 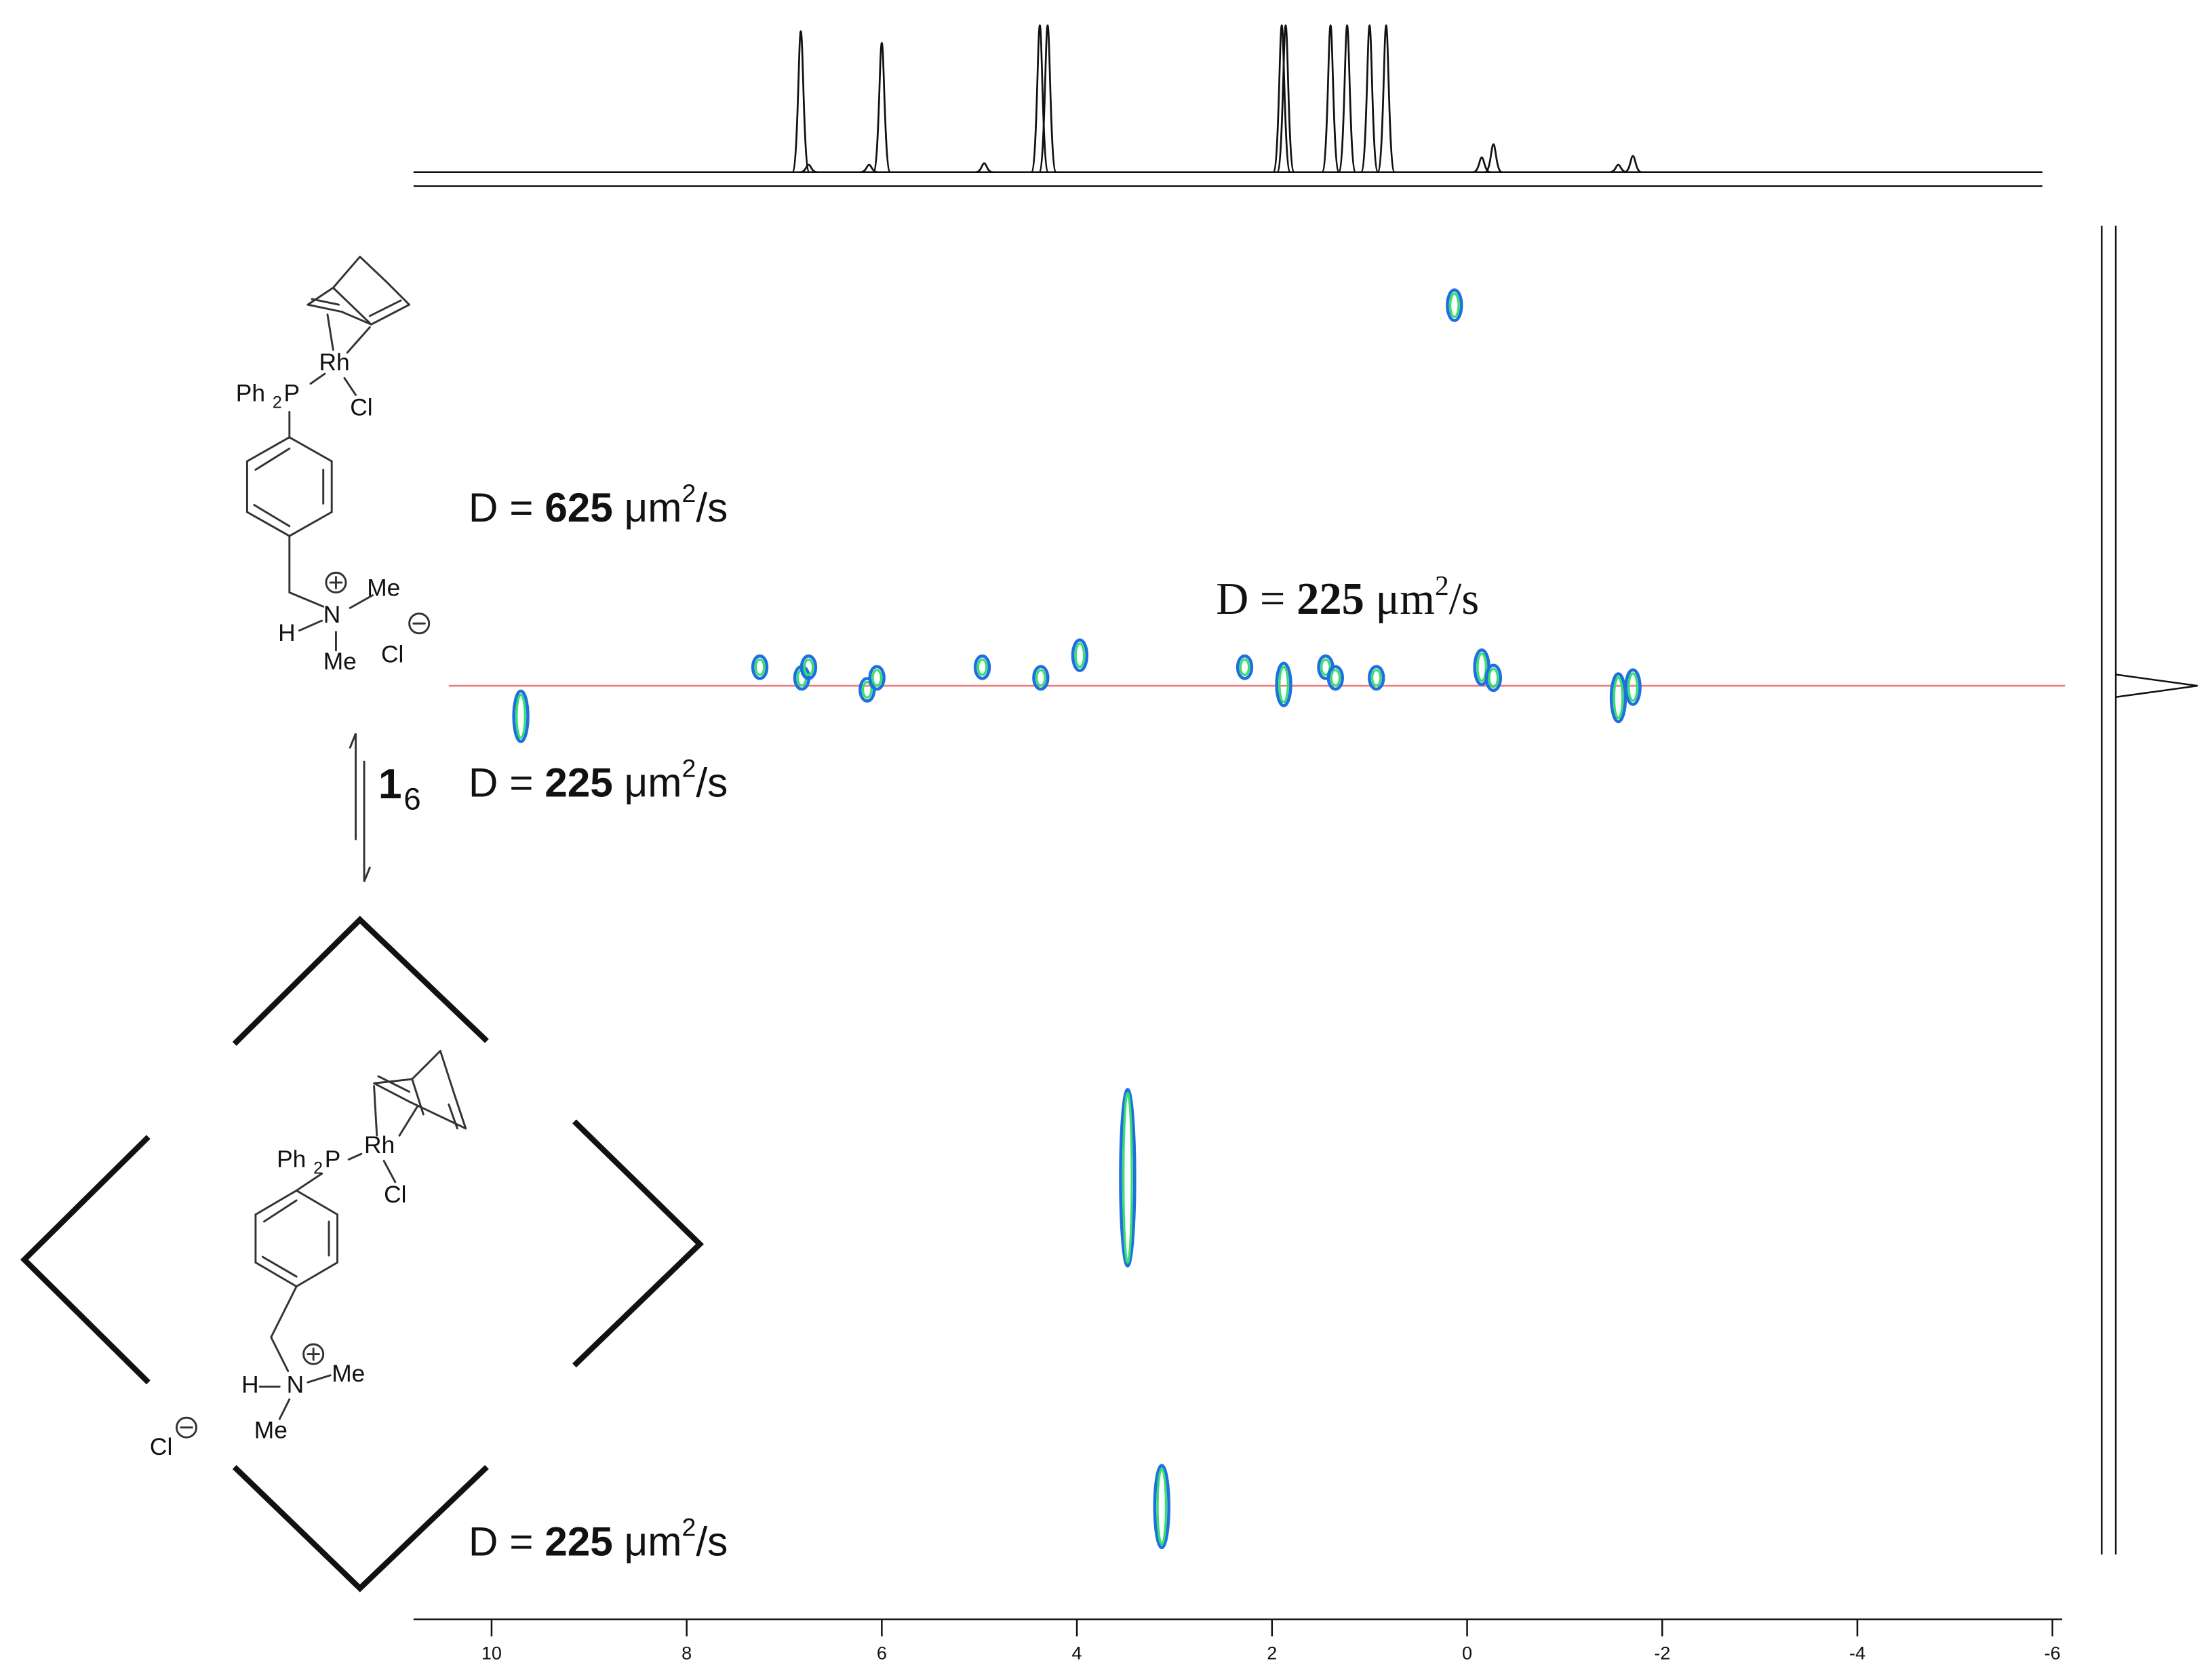 I want to click on label-value: 625, so click(x=579, y=507).